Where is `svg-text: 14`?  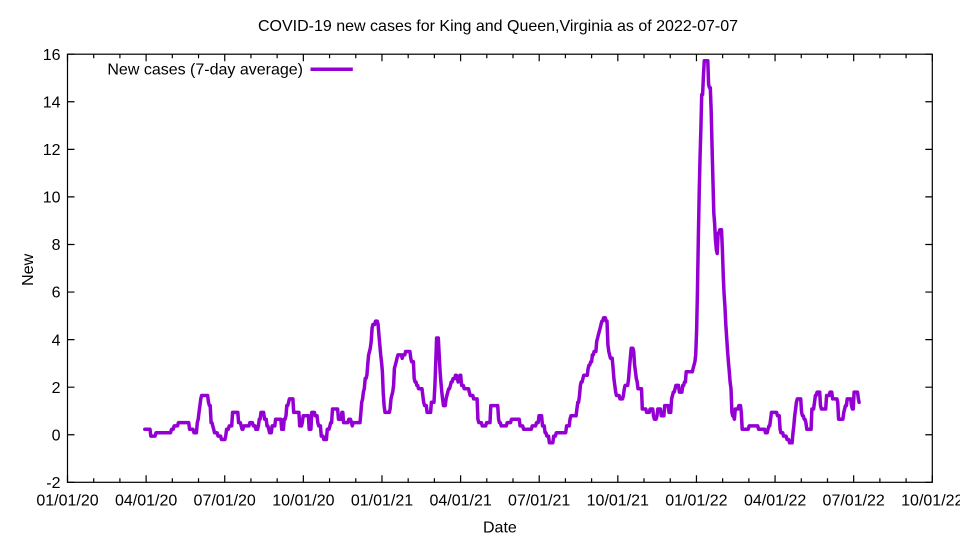 svg-text: 14 is located at coordinates (52, 103).